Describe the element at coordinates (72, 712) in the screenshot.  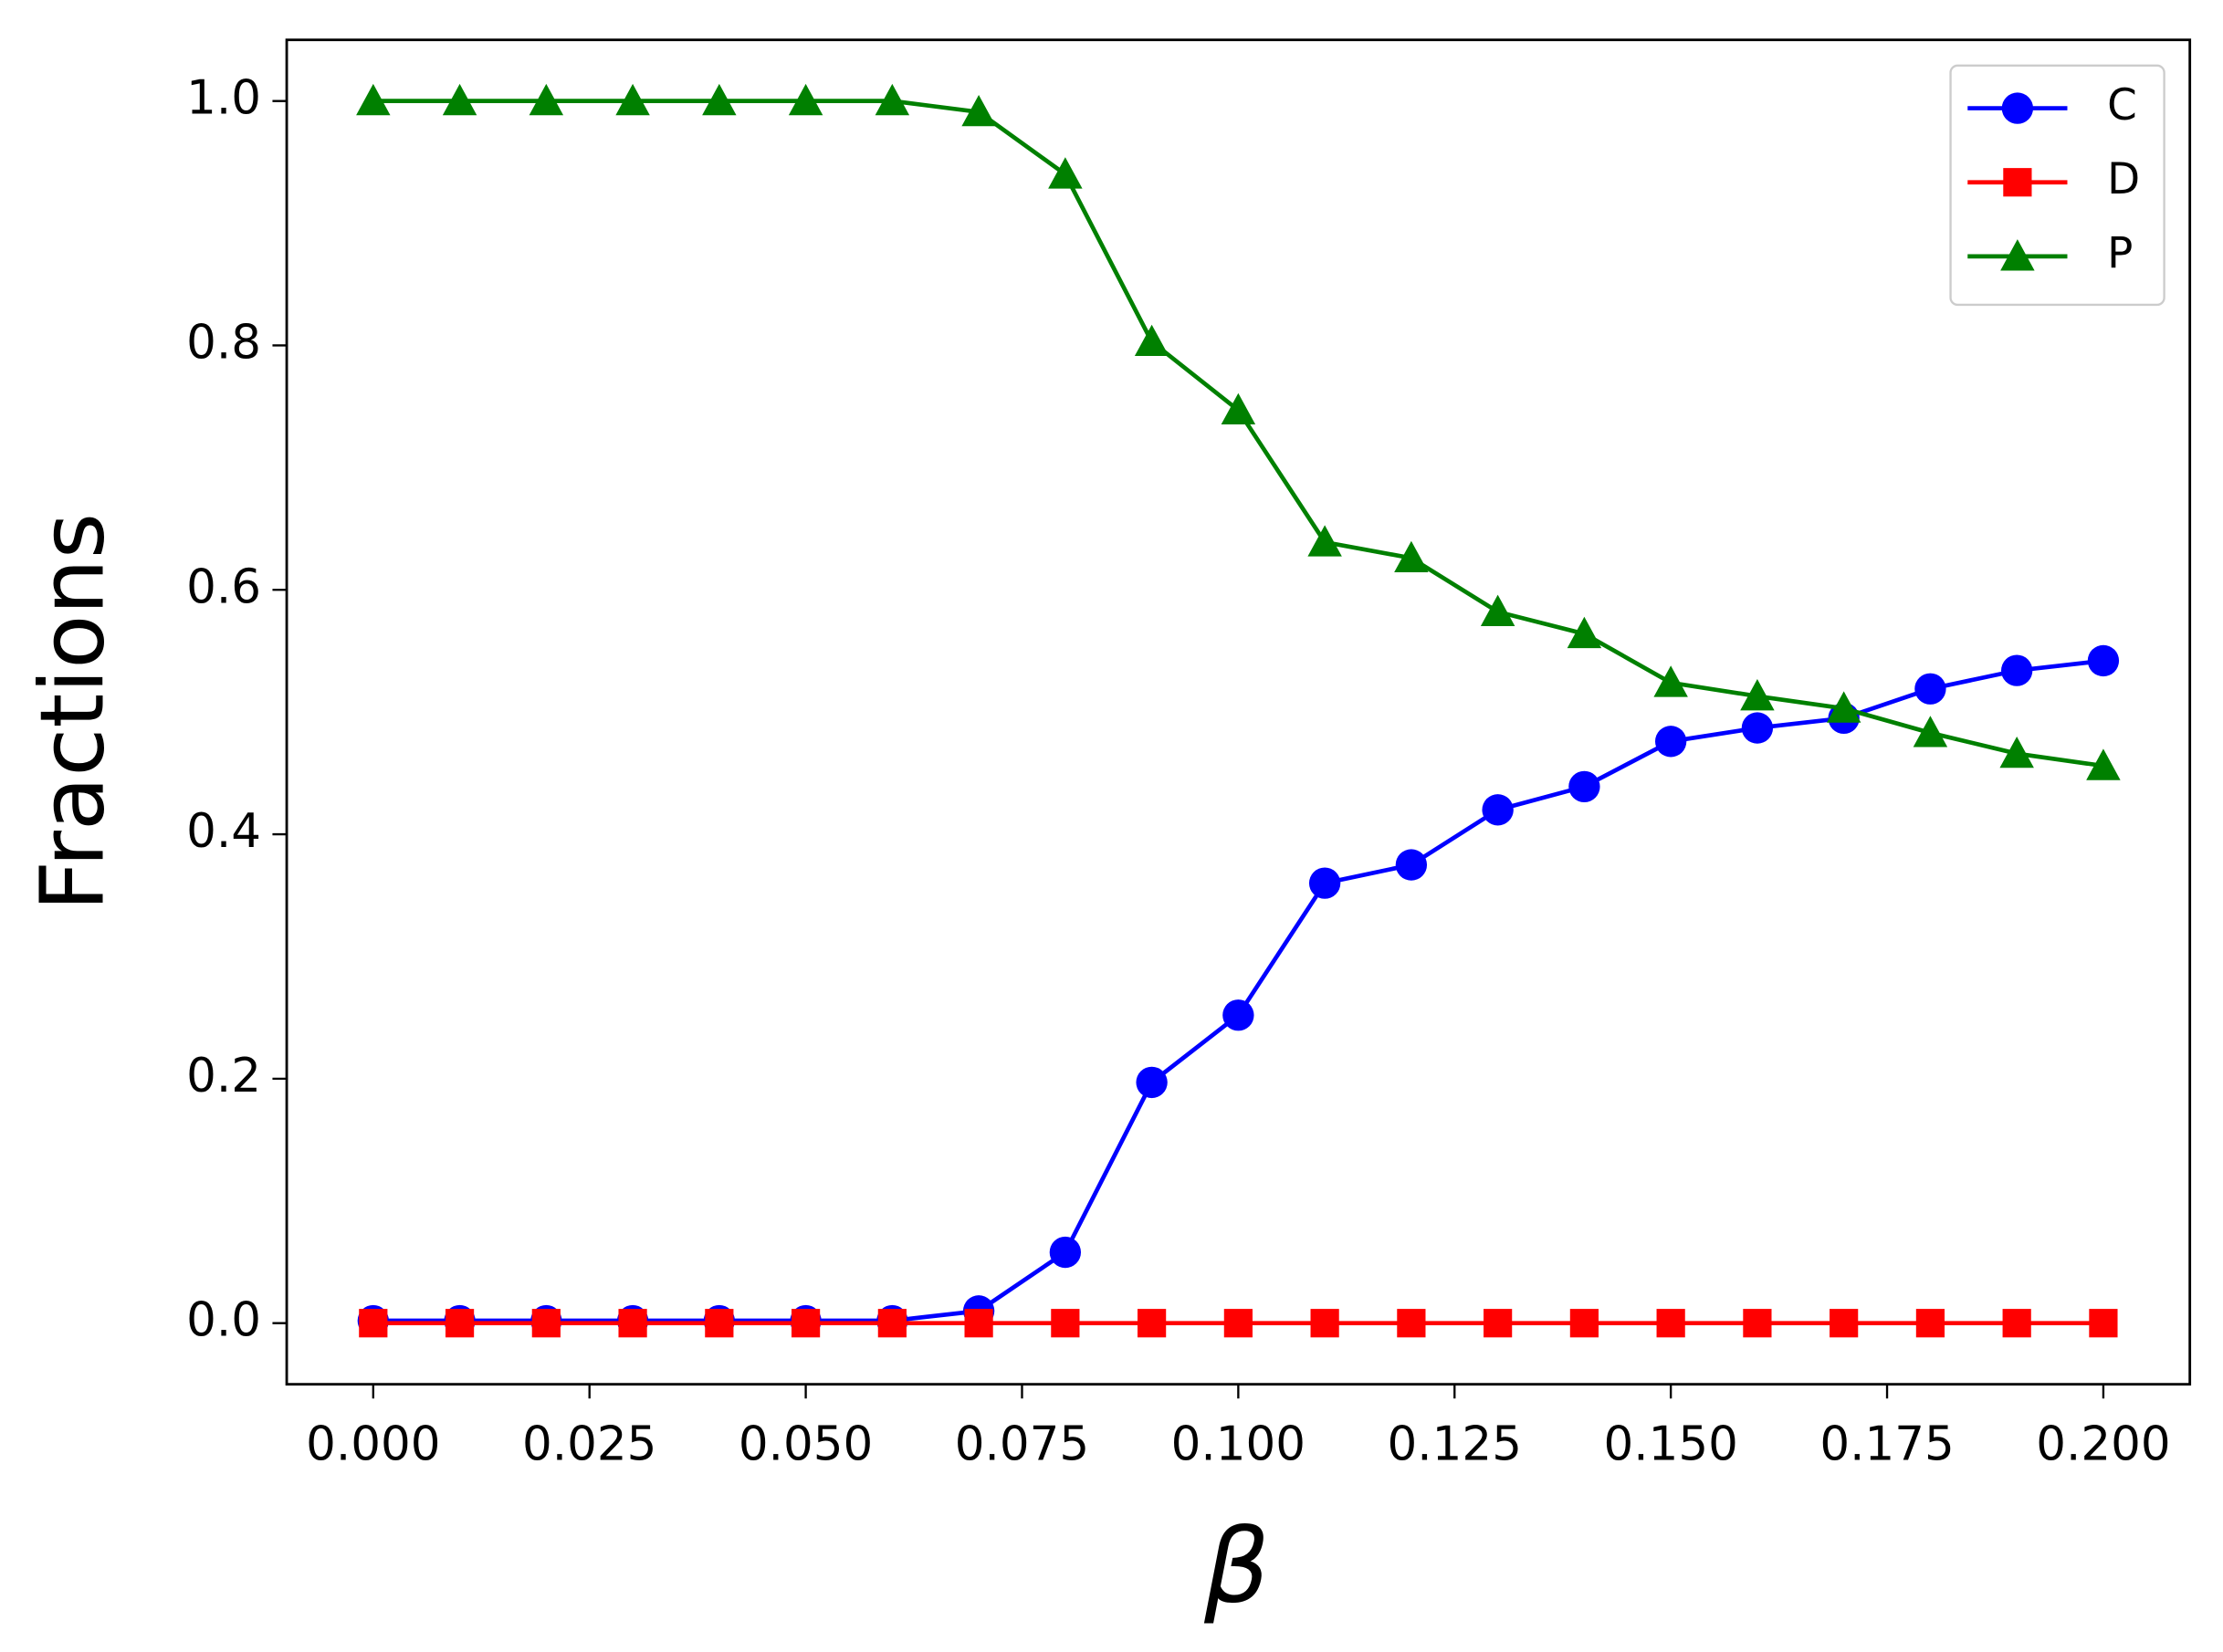
I see `y-axis-label: Fractions` at that location.